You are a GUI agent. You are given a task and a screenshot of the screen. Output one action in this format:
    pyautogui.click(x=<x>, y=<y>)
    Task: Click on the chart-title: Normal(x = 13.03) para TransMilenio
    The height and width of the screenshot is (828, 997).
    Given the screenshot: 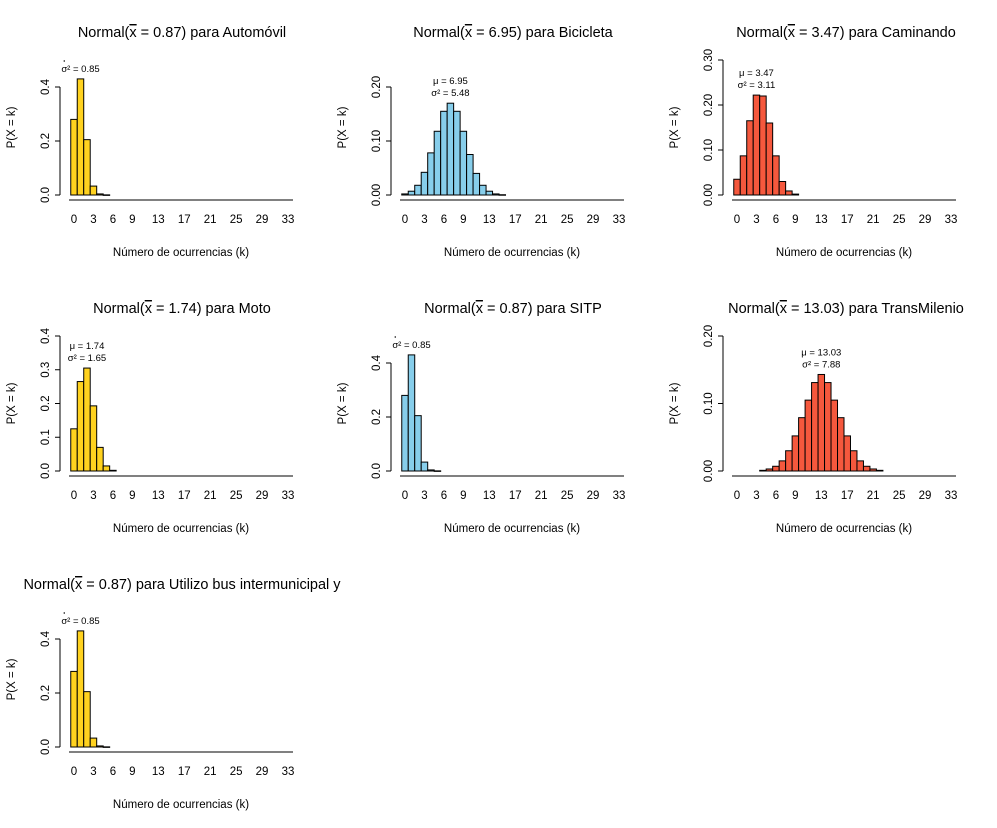 What is the action you would take?
    pyautogui.click(x=846, y=309)
    